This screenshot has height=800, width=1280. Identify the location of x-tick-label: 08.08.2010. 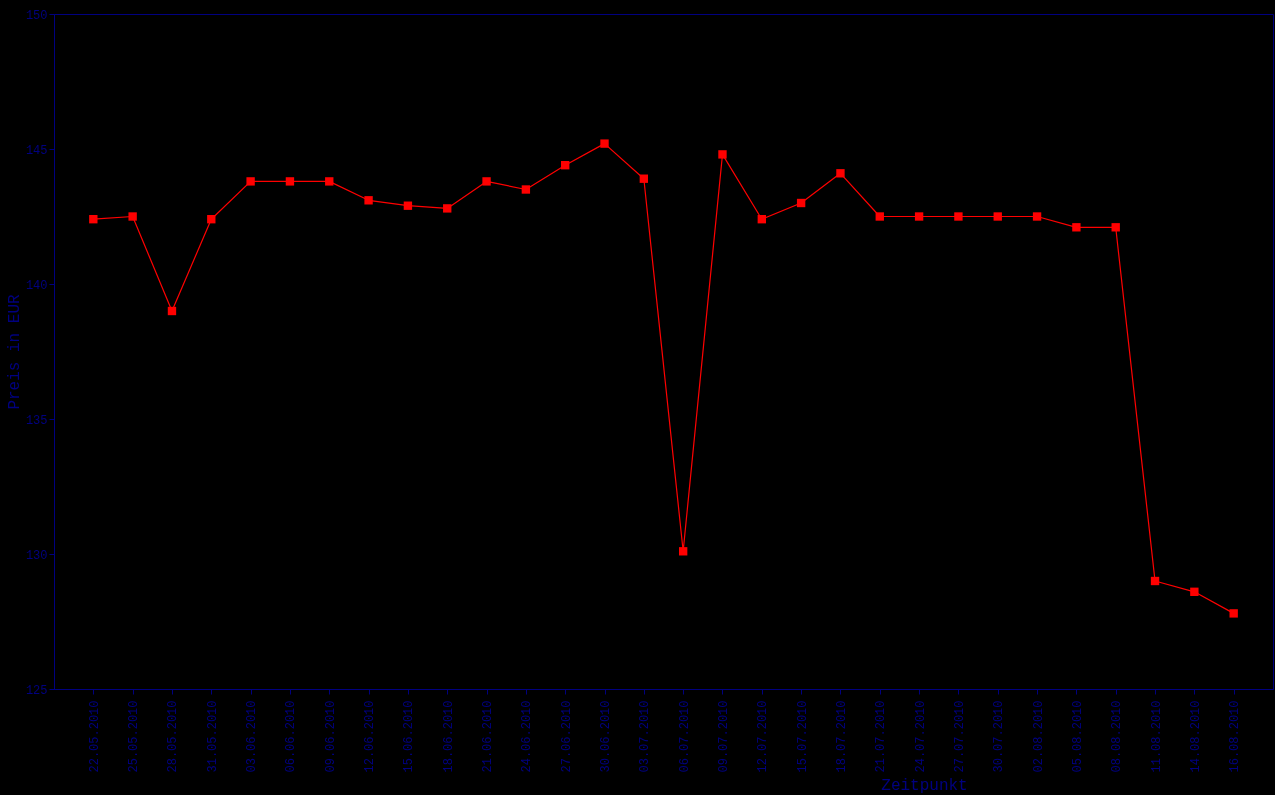
(1117, 736).